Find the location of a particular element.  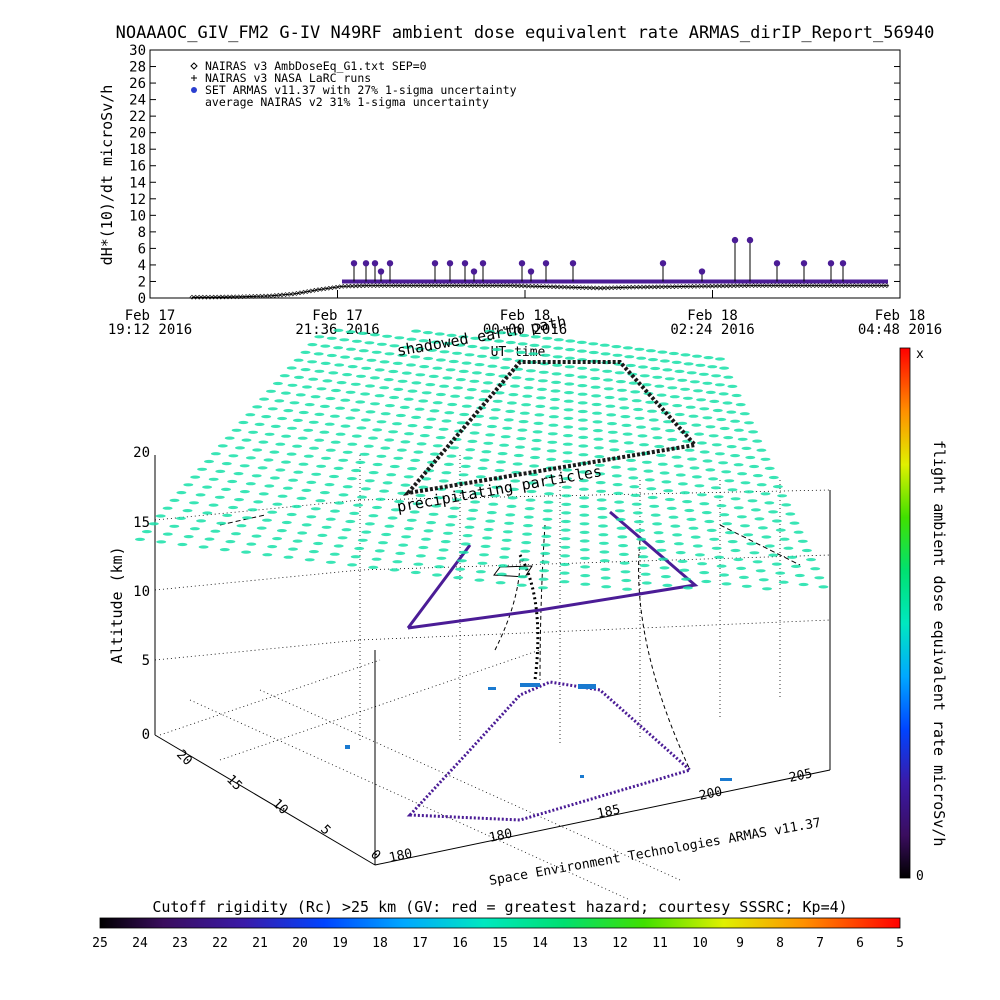

y-tick-label: 4 is located at coordinates (142, 266).